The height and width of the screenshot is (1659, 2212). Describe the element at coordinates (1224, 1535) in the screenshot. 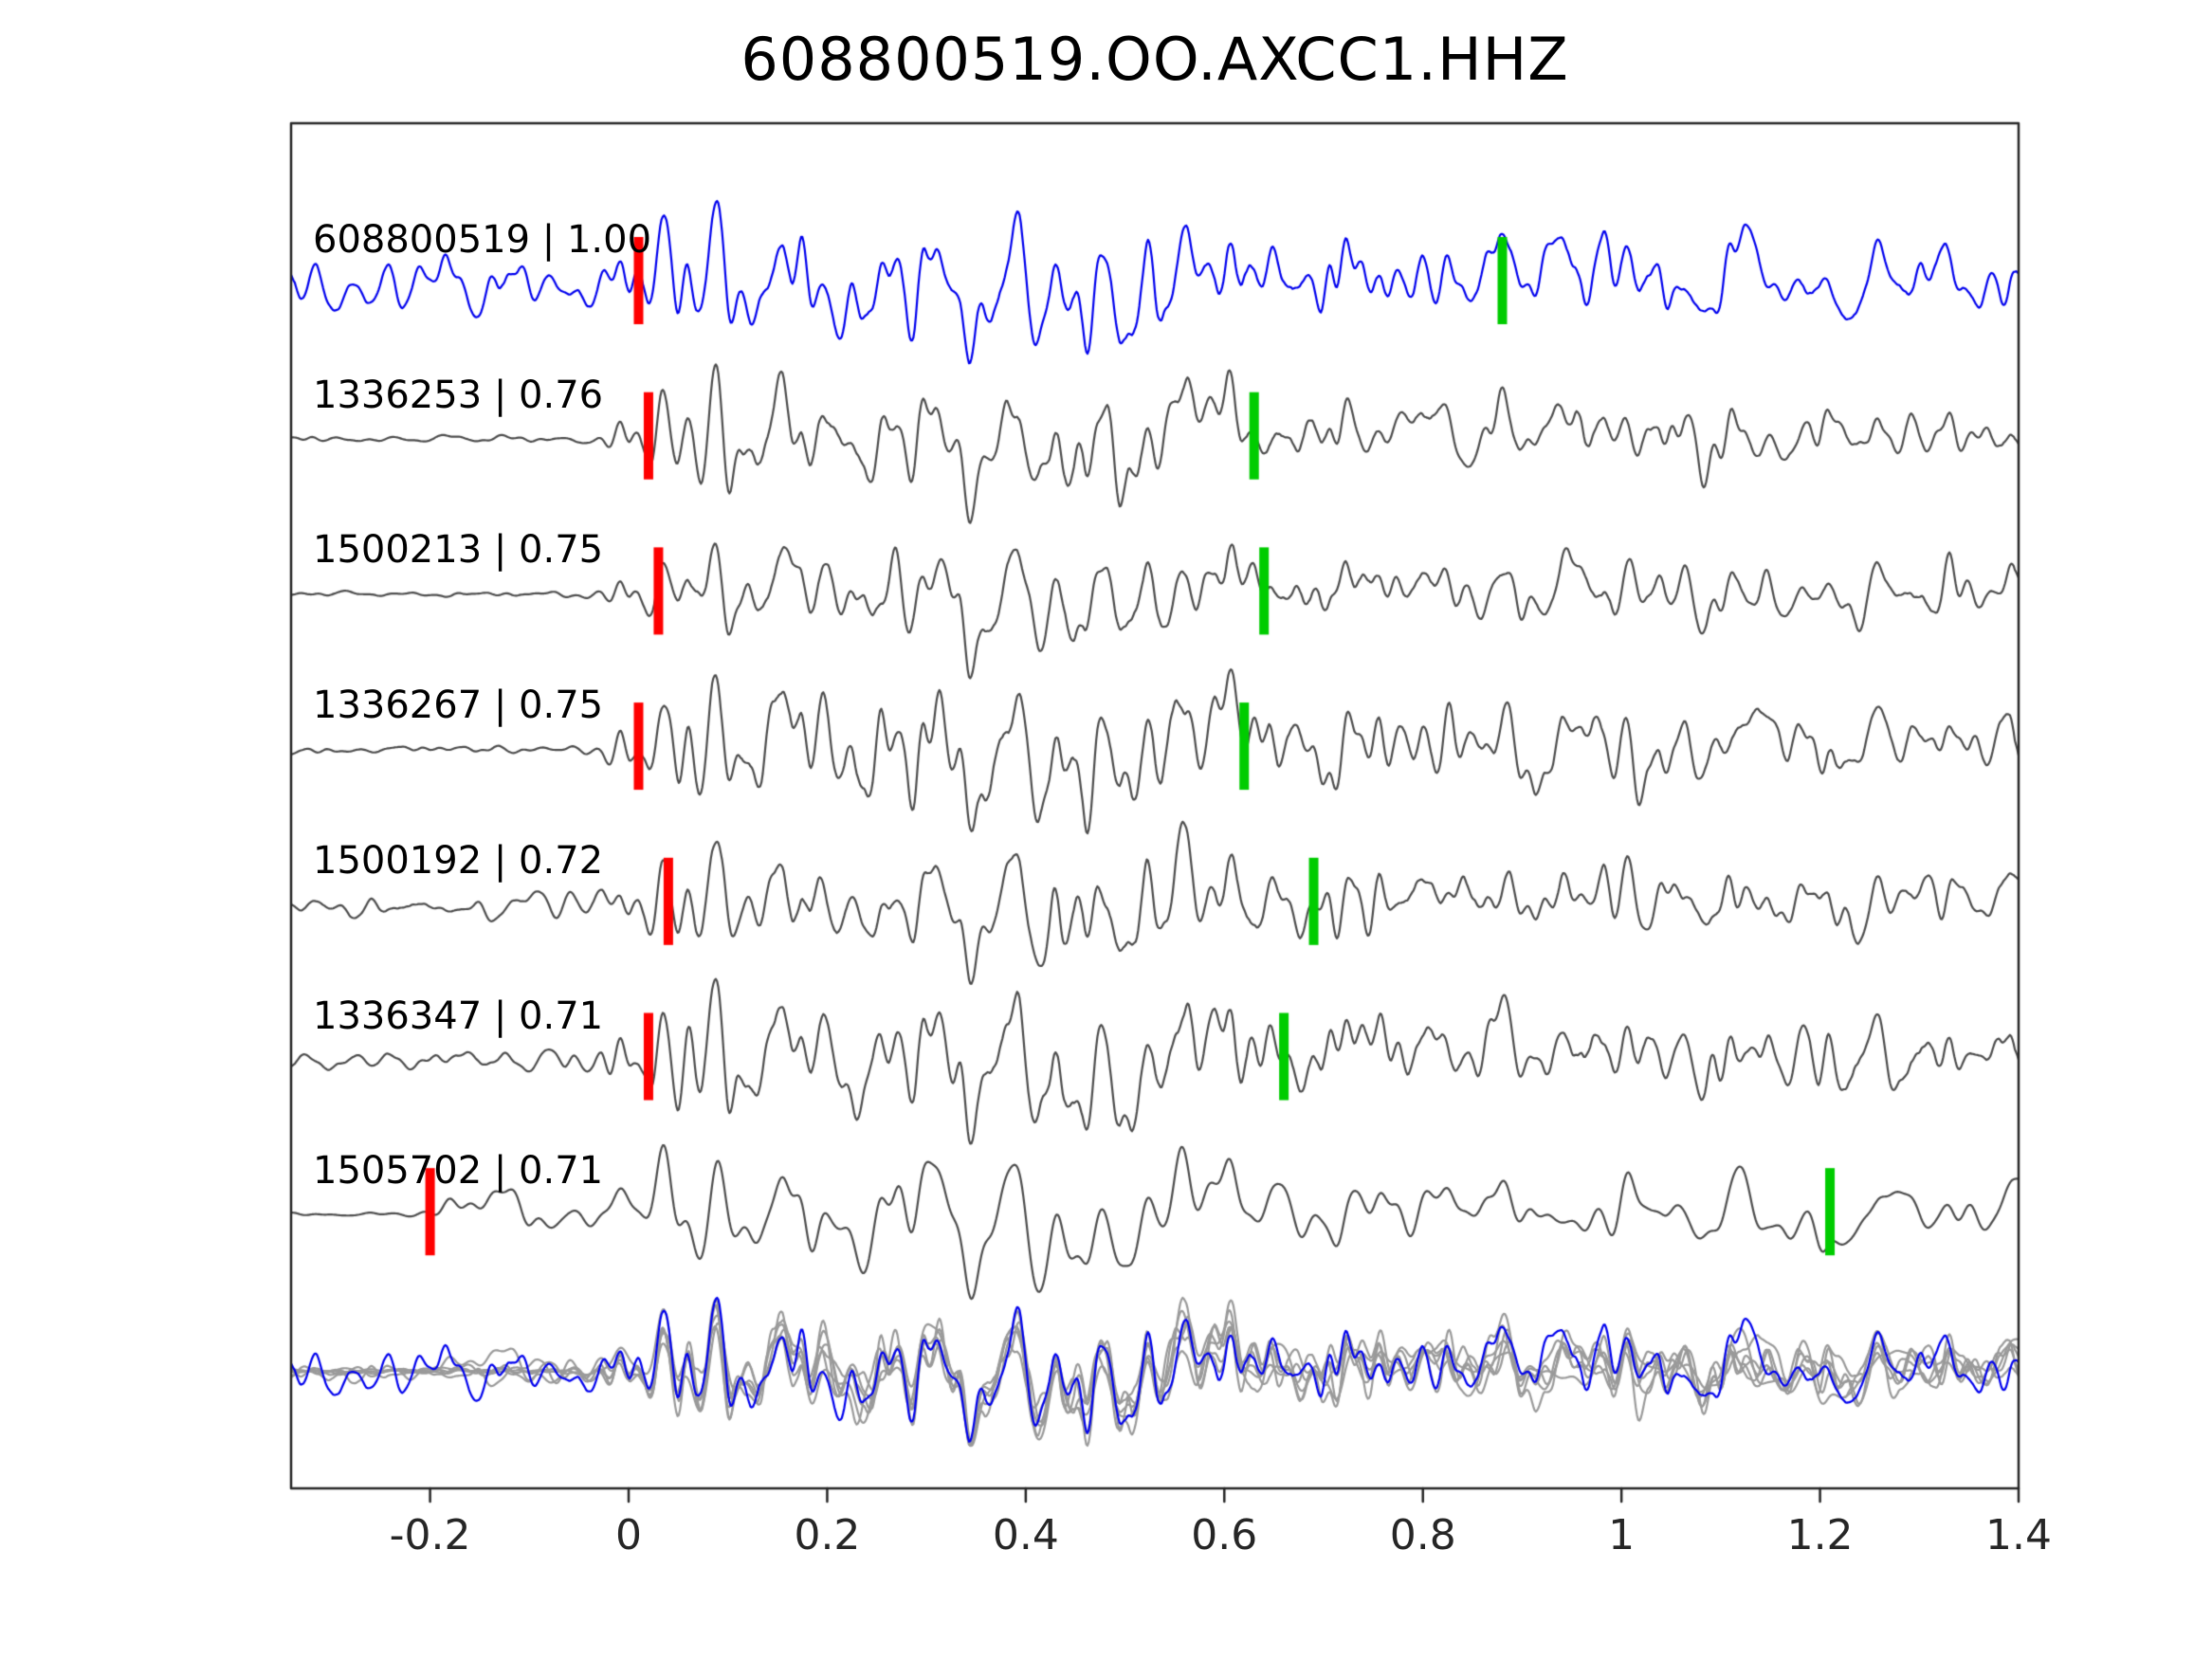

I see `x-tick-label: 0.6` at that location.